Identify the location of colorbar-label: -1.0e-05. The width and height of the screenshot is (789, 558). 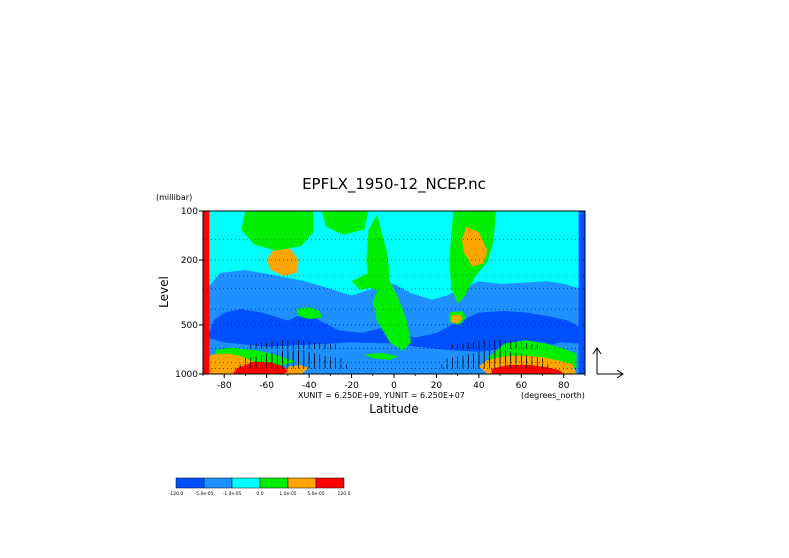
(232, 494).